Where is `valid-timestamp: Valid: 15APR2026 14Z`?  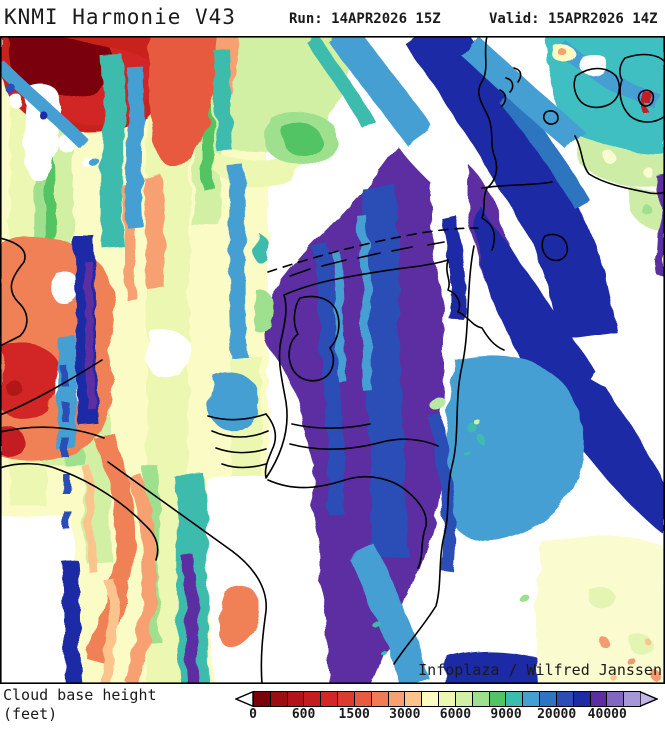 valid-timestamp: Valid: 15APR2026 14Z is located at coordinates (573, 19).